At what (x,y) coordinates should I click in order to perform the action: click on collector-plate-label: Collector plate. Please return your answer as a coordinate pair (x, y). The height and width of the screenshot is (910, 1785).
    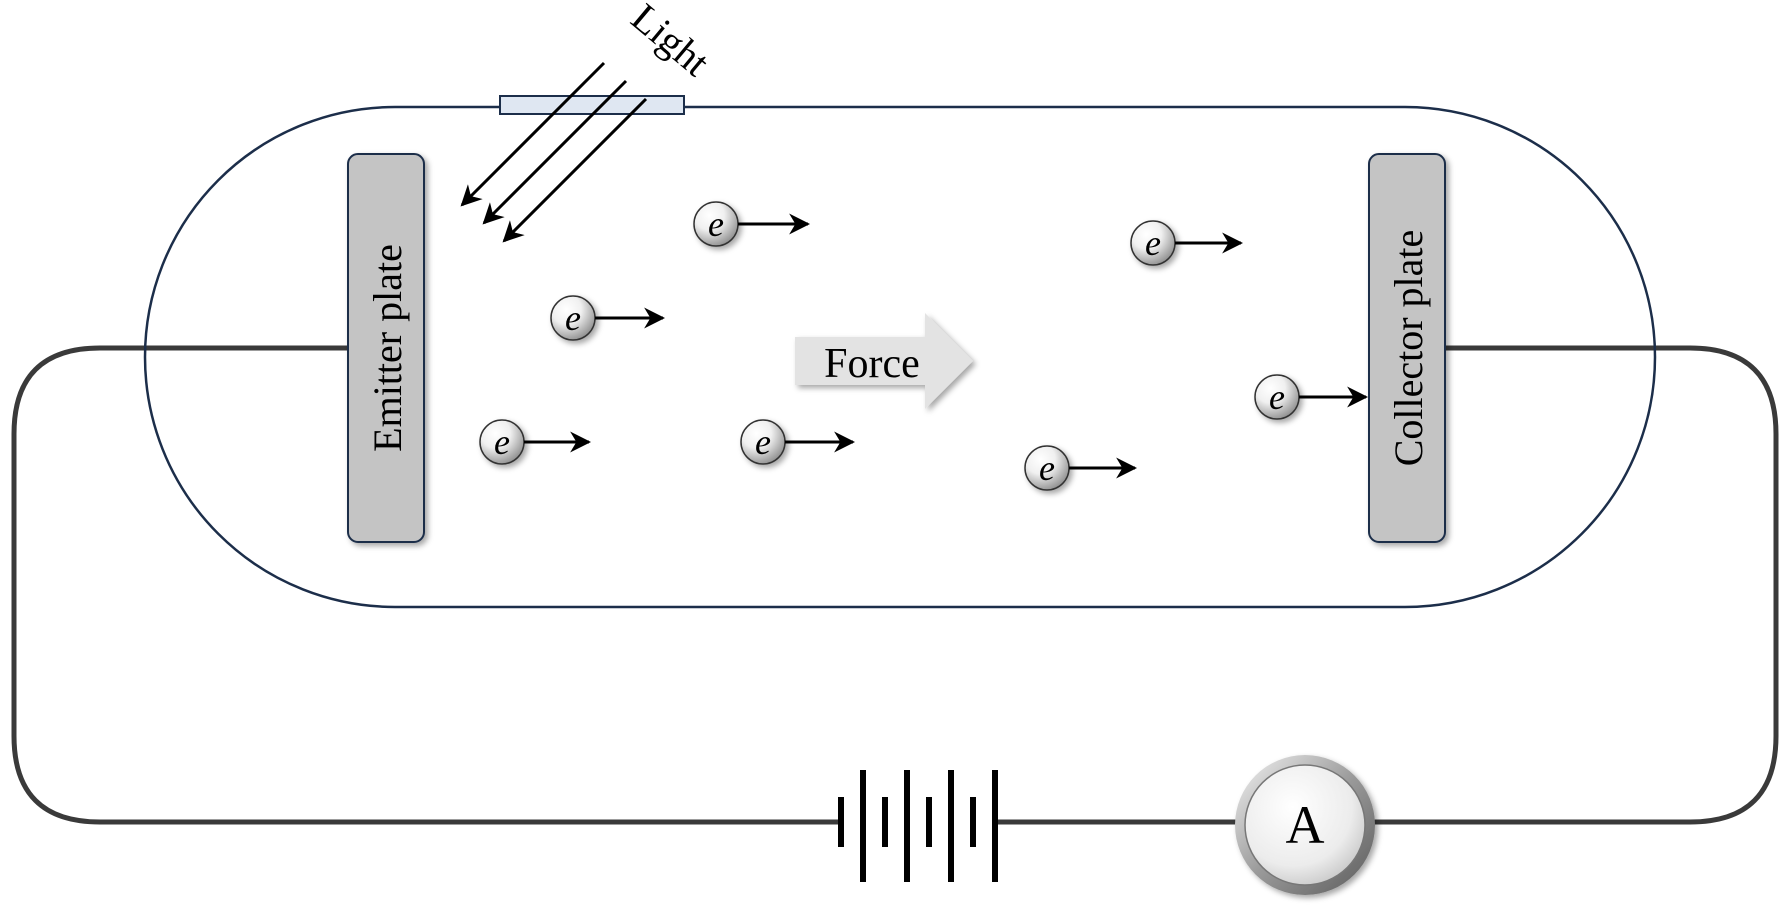
    Looking at the image, I should click on (1408, 348).